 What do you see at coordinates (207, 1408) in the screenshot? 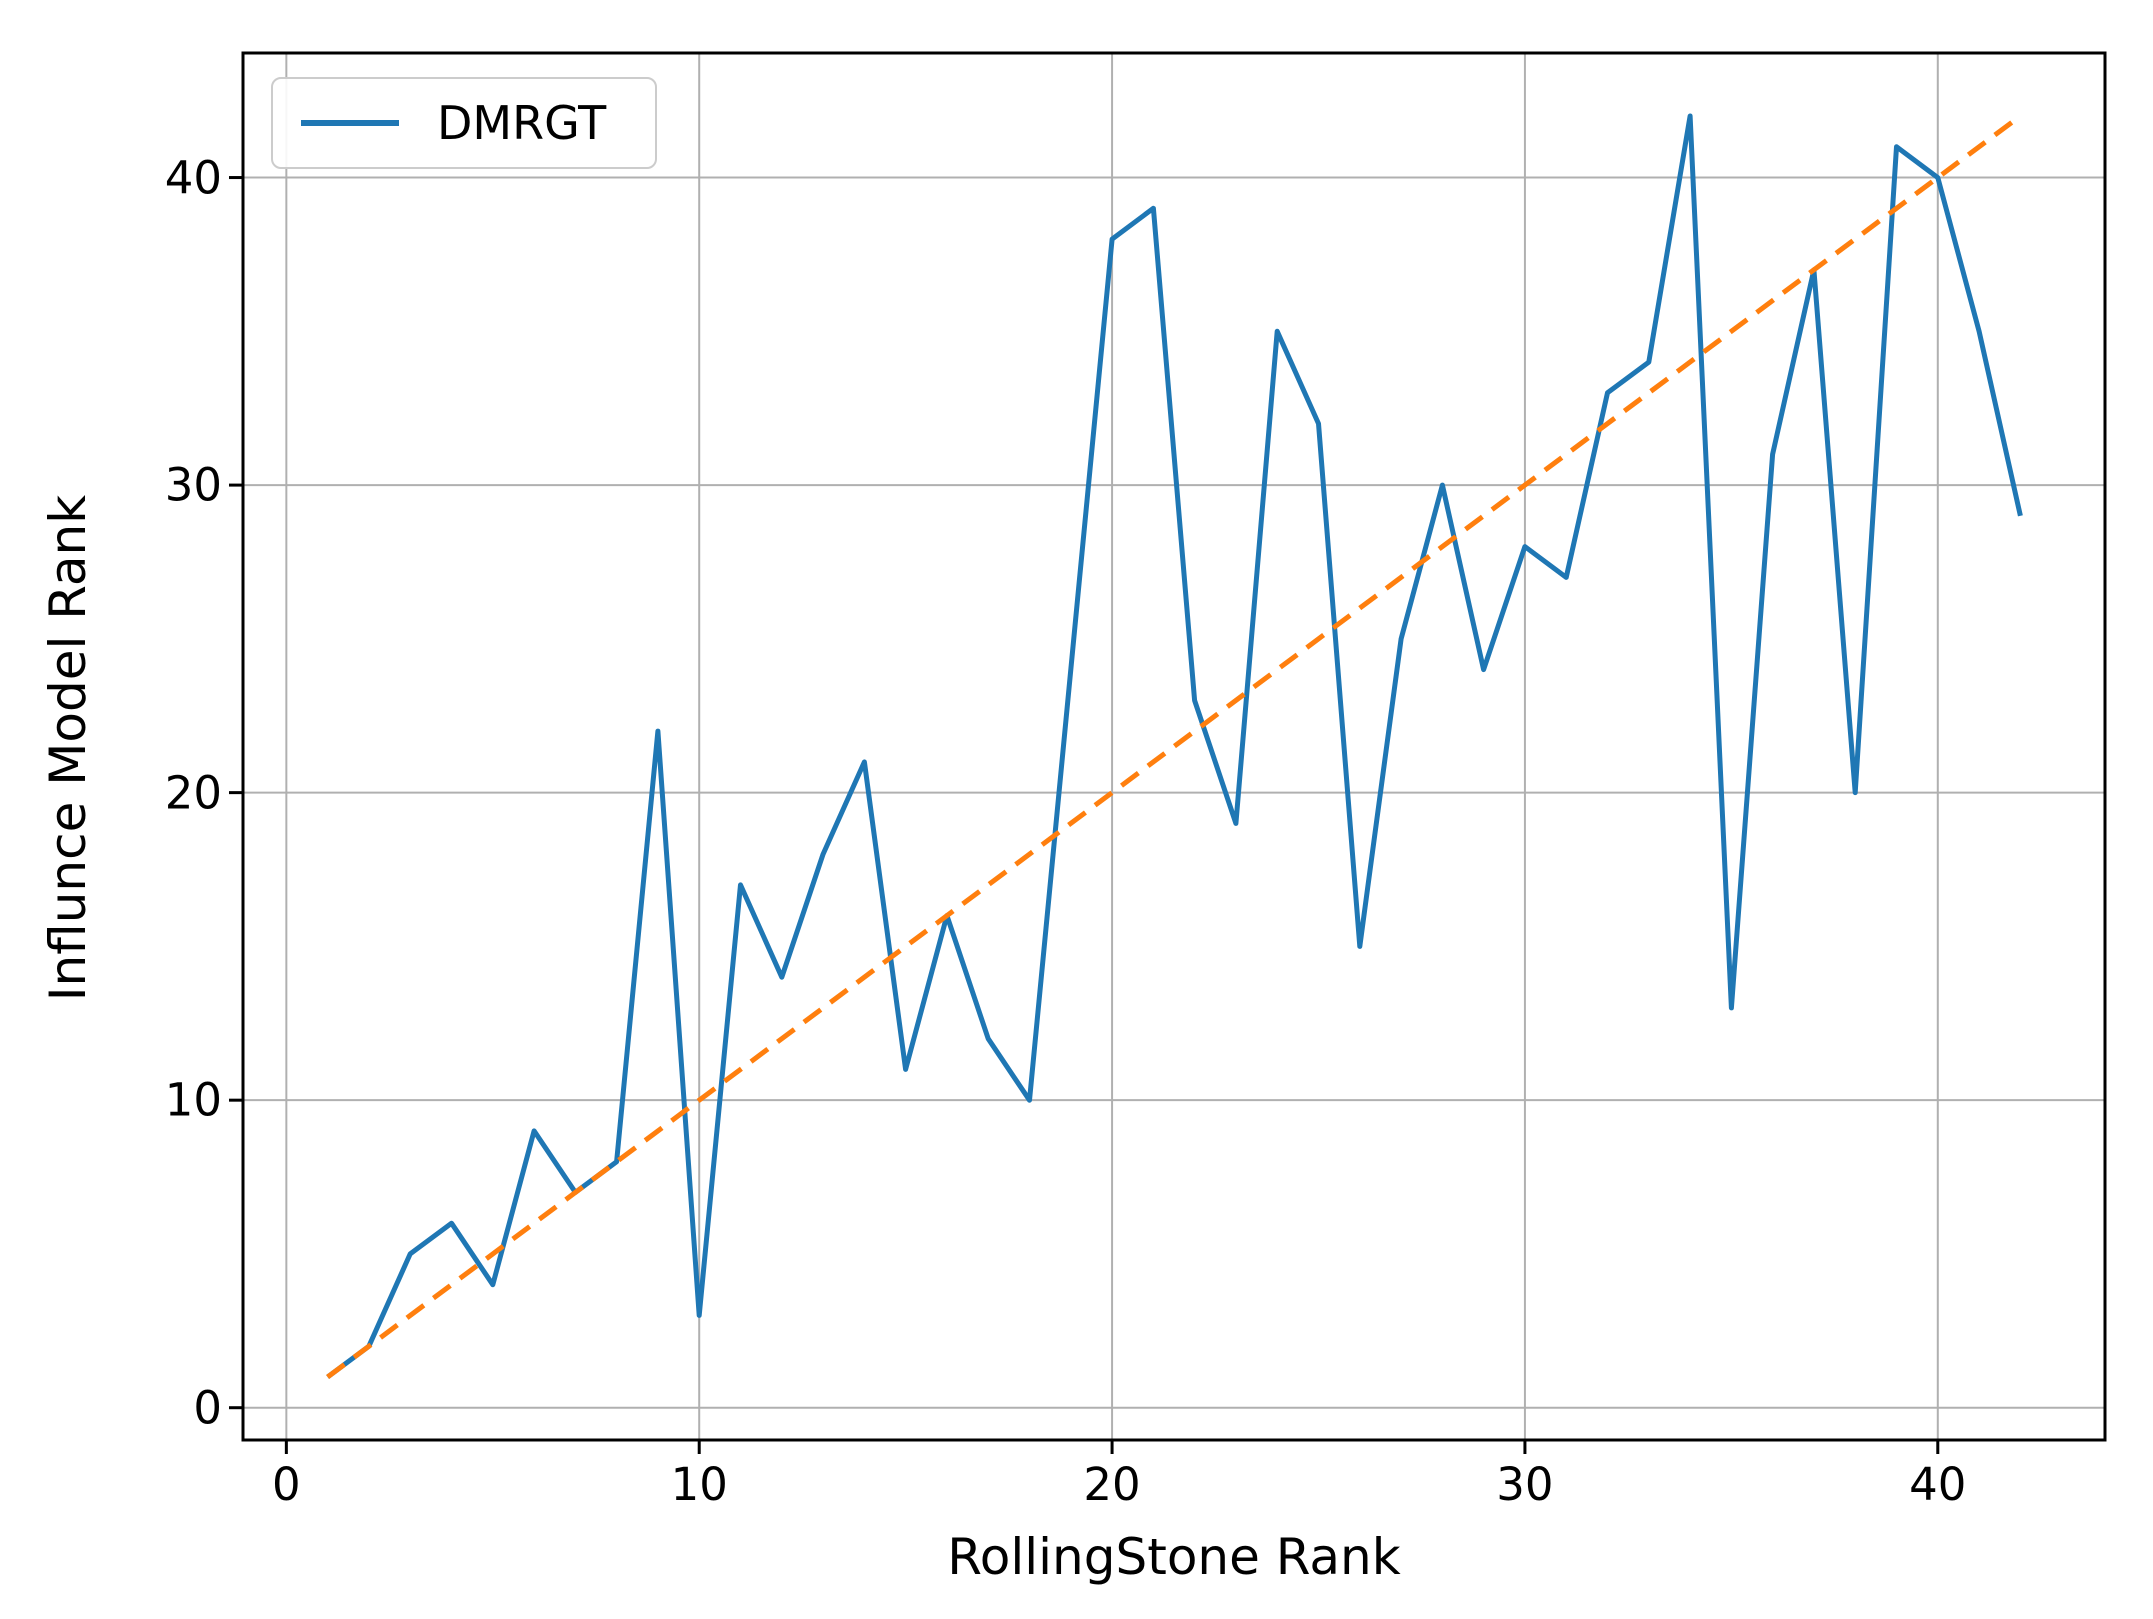
I see `y-tick-label: 0` at bounding box center [207, 1408].